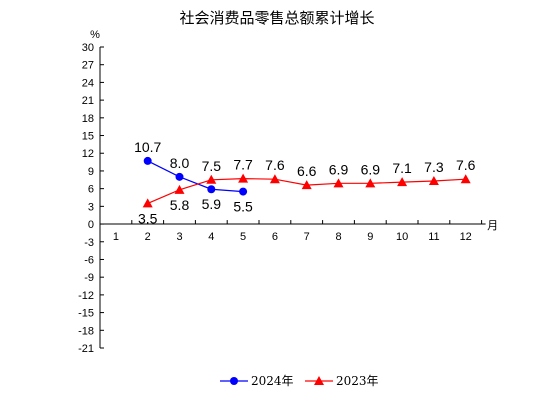  I want to click on data-label: 5.9, so click(212, 204).